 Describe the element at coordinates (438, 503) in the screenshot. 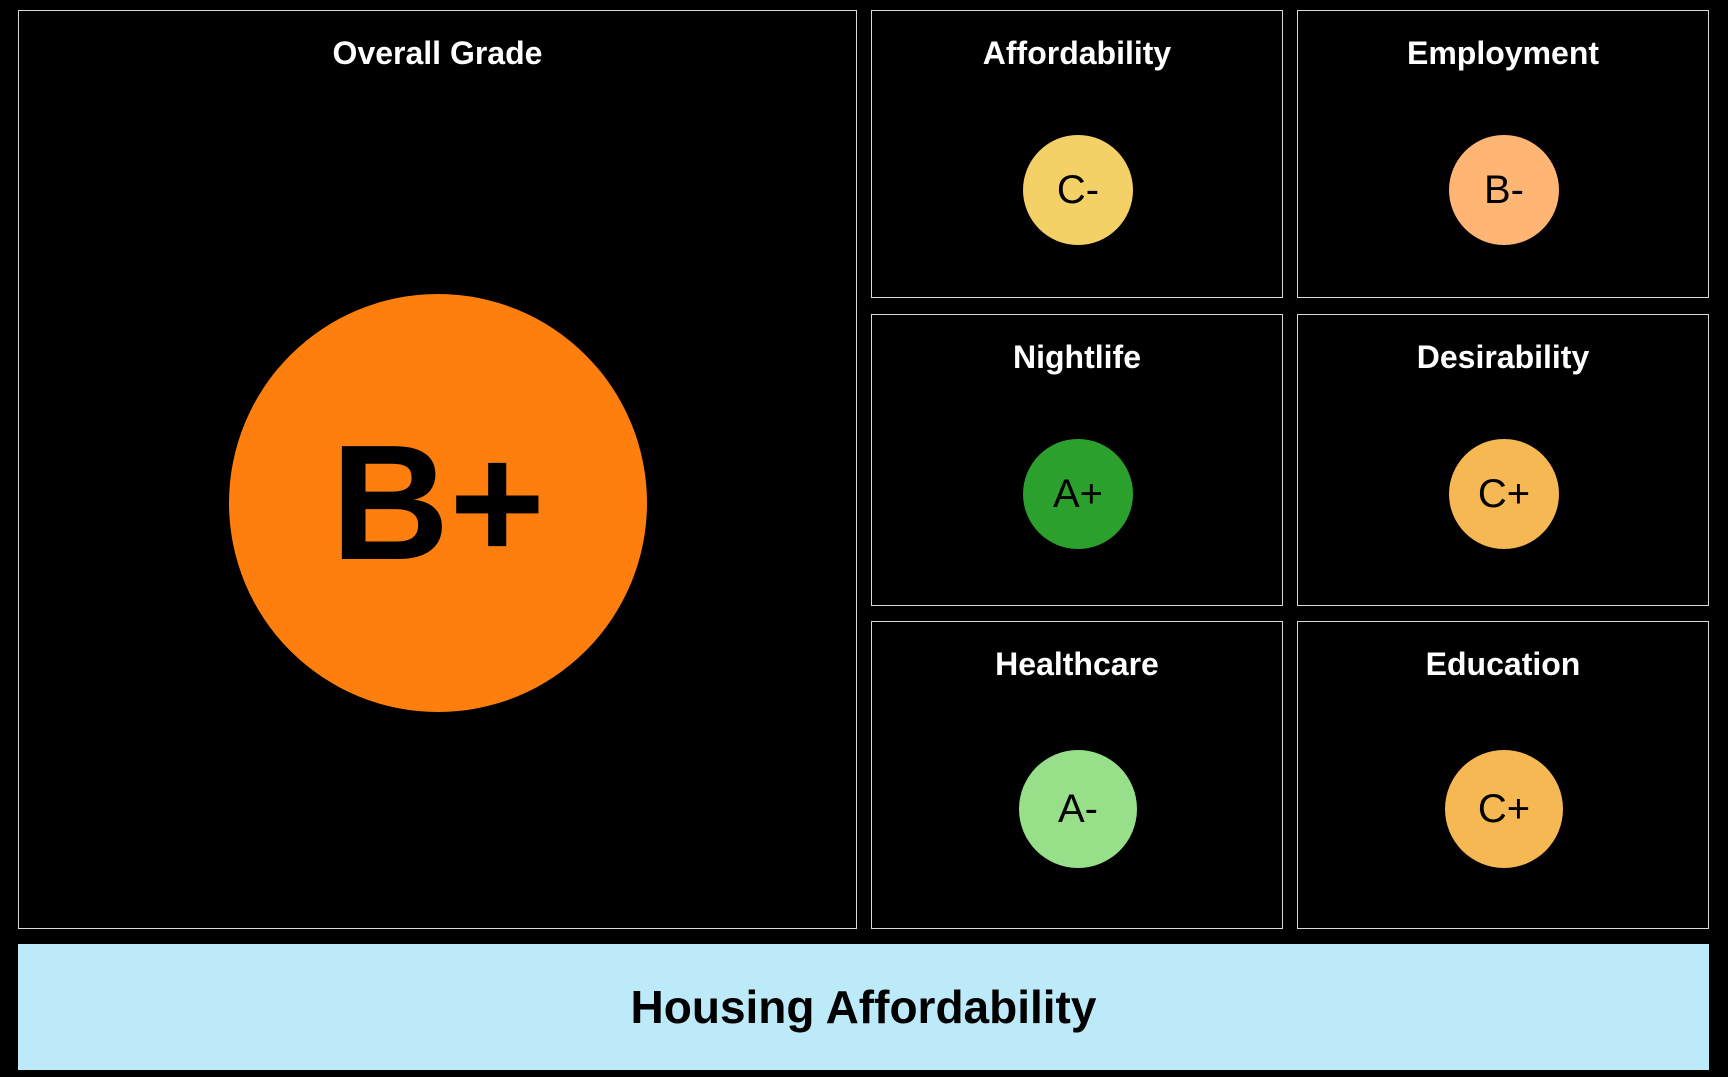

I see `overall-grade-circle: B+` at that location.